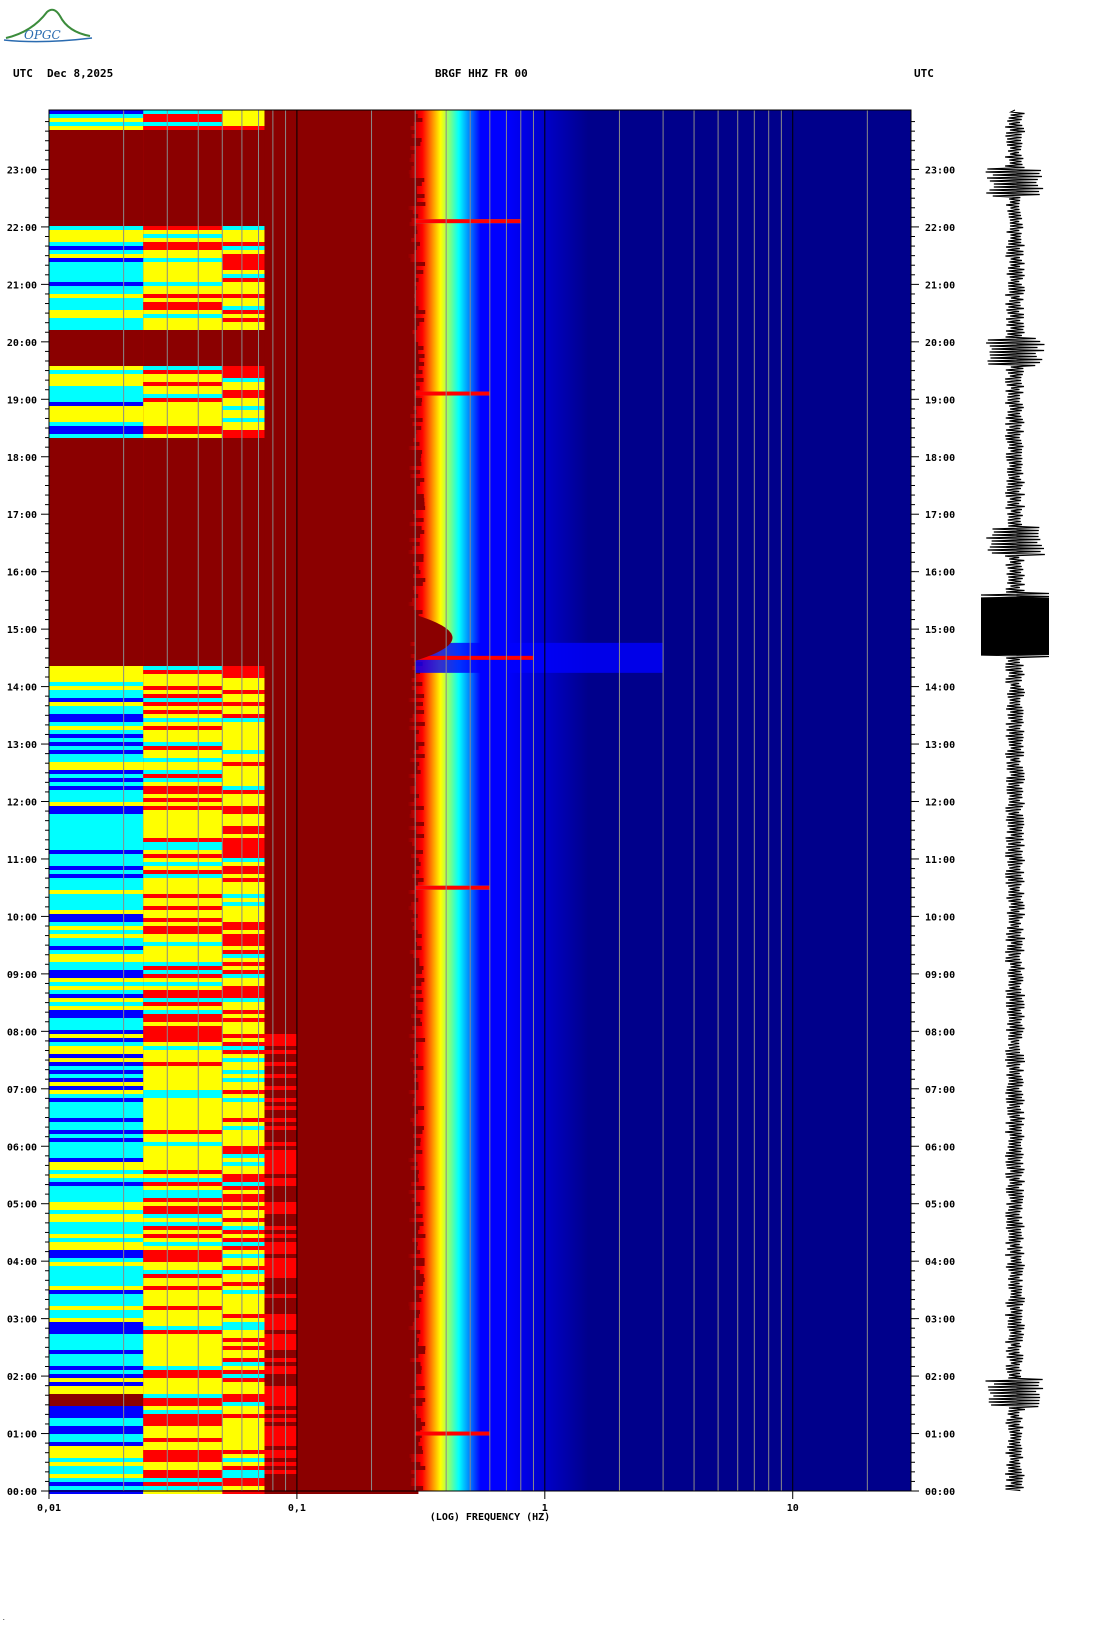 Image resolution: width=1102 pixels, height=1634 pixels. What do you see at coordinates (940, 458) in the screenshot?
I see `y-tick-label-right: 18:00` at bounding box center [940, 458].